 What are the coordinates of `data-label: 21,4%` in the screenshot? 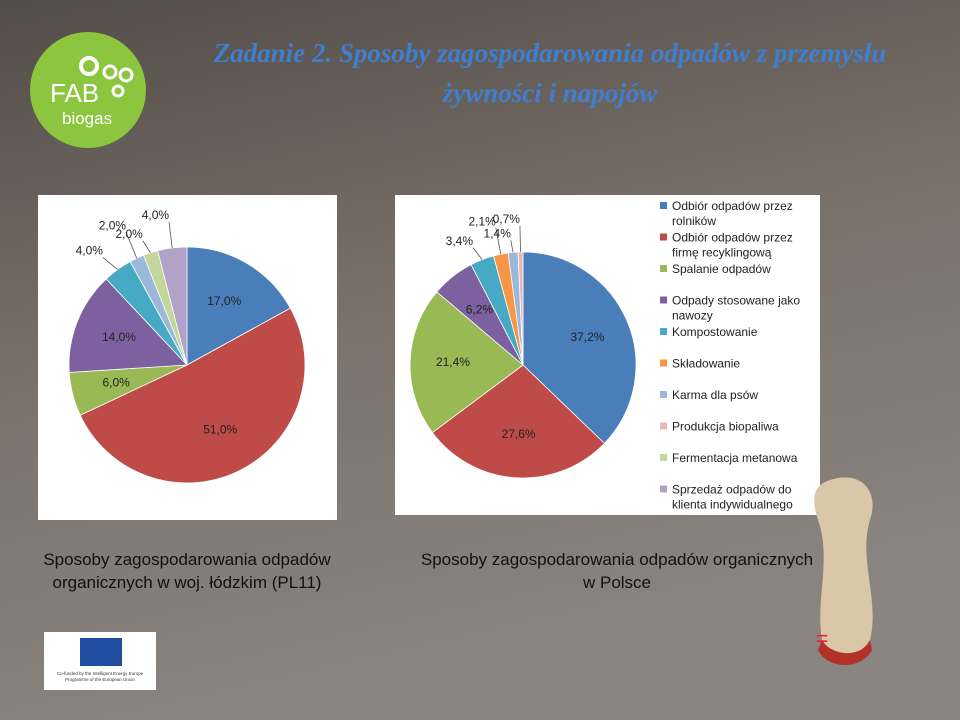 It's located at (453, 362).